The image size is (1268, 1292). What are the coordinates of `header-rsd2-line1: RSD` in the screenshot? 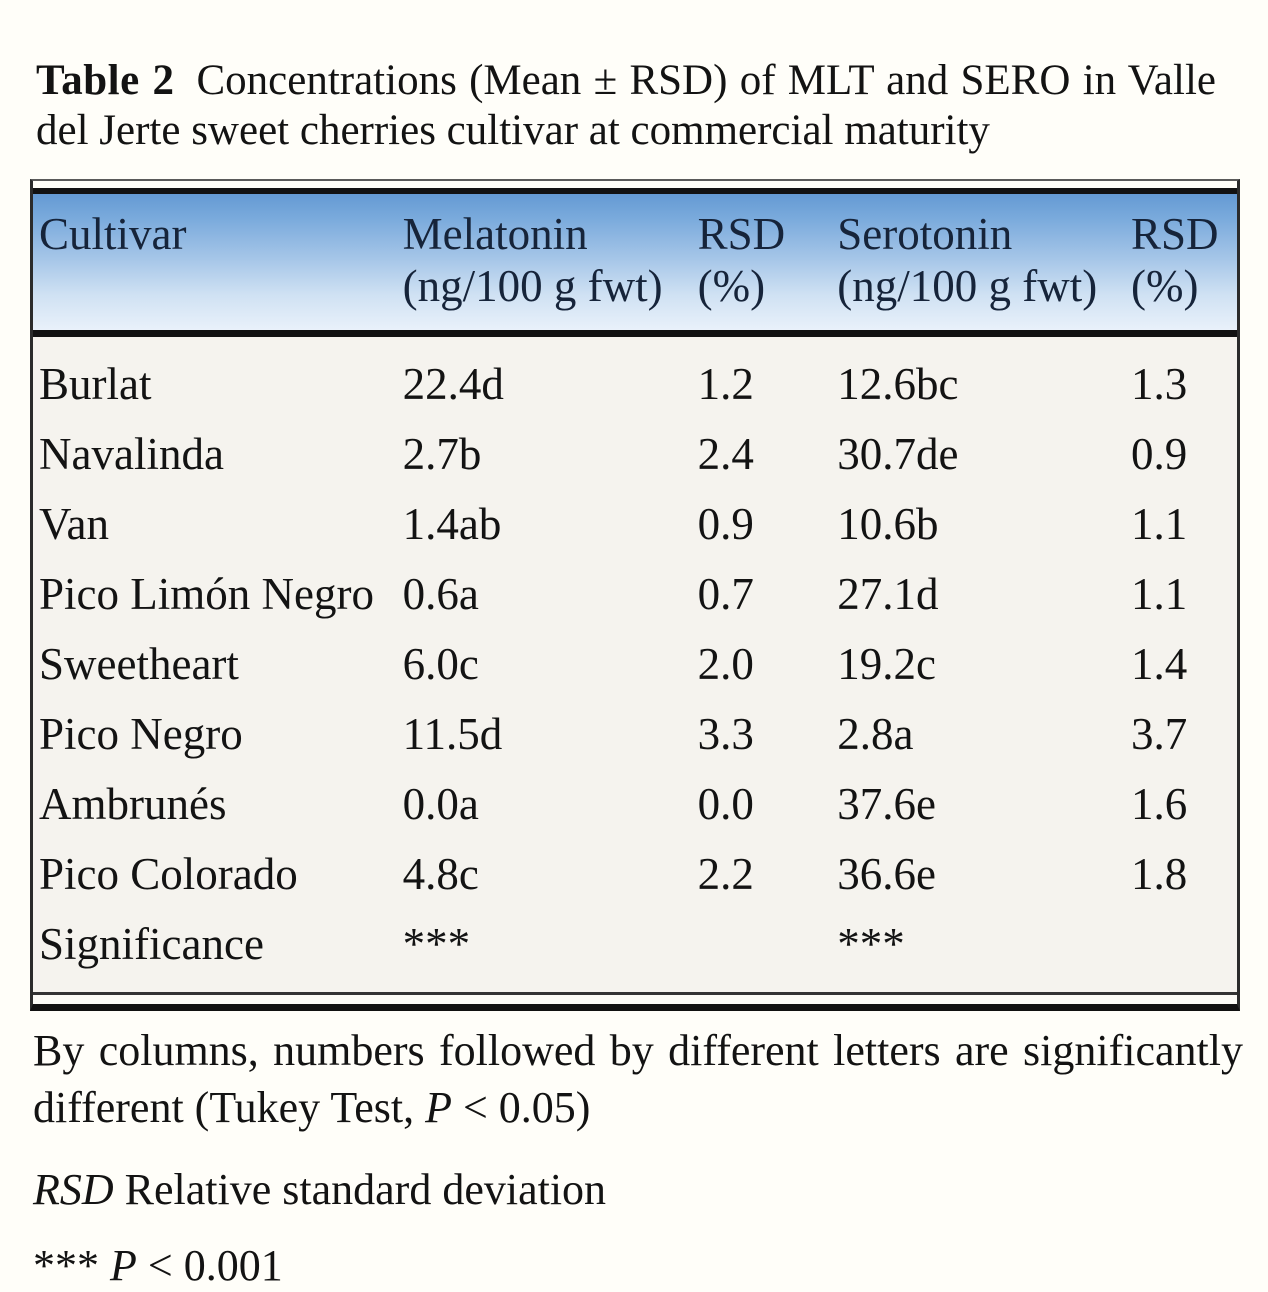 It's located at (1175, 234).